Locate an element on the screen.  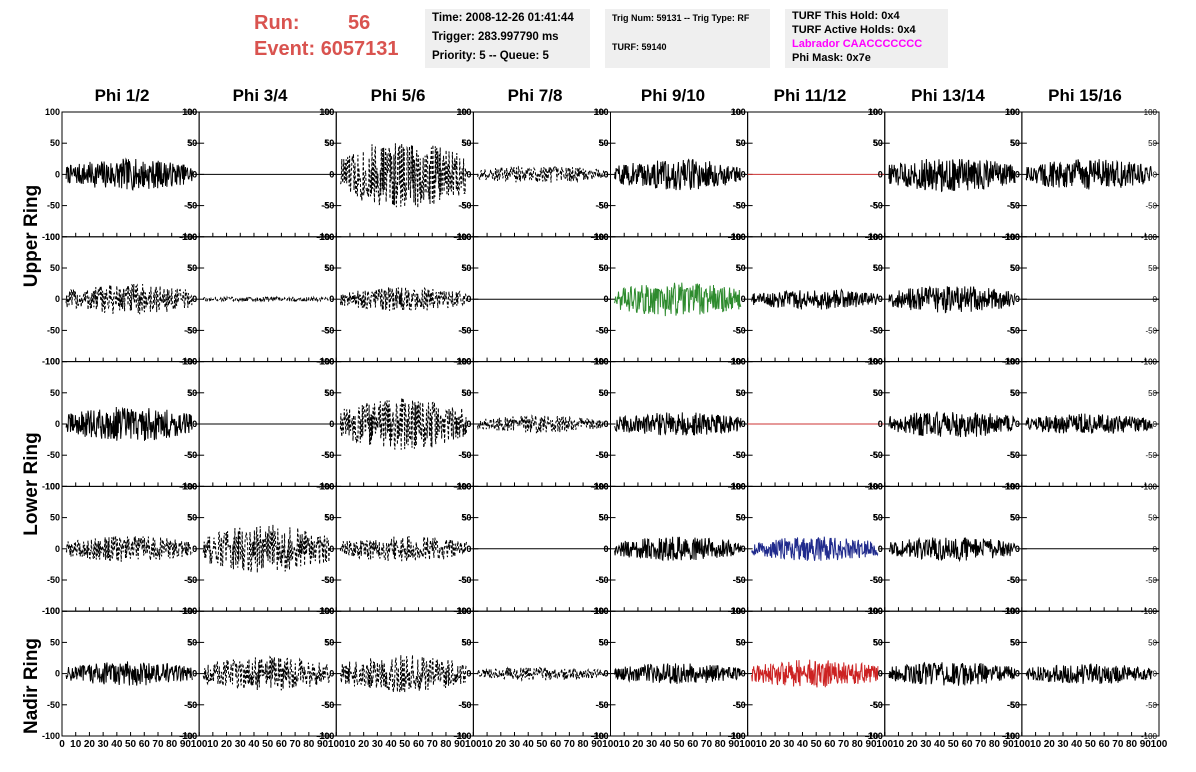
event-label: Event: is located at coordinates (285, 49).